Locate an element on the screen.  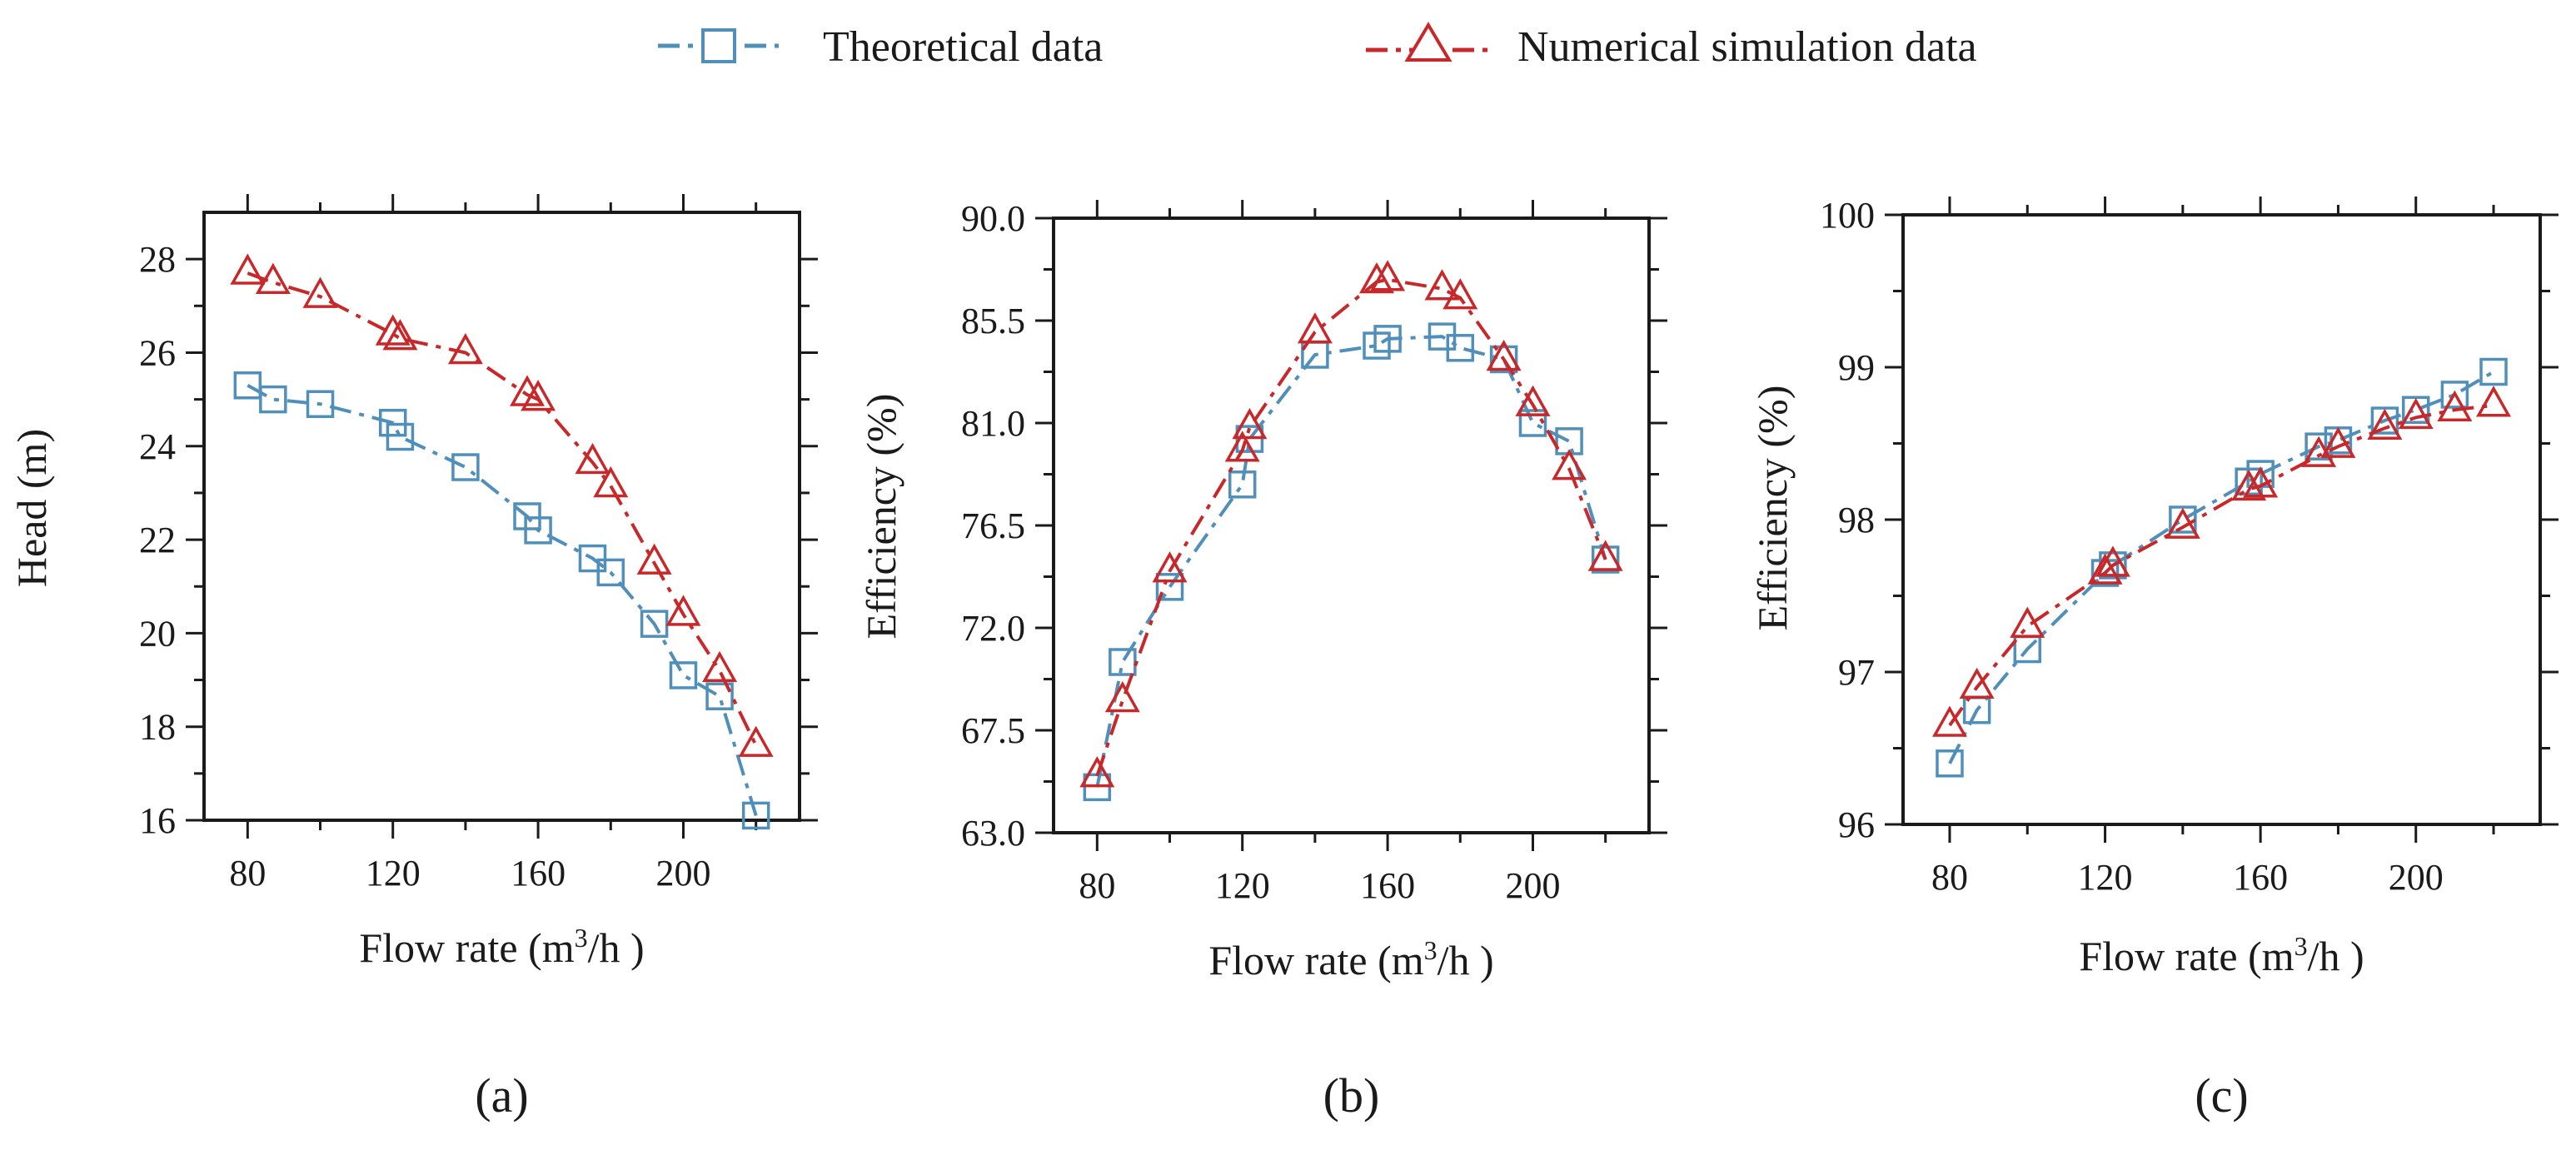
y-tick-label: 76.5 is located at coordinates (993, 525).